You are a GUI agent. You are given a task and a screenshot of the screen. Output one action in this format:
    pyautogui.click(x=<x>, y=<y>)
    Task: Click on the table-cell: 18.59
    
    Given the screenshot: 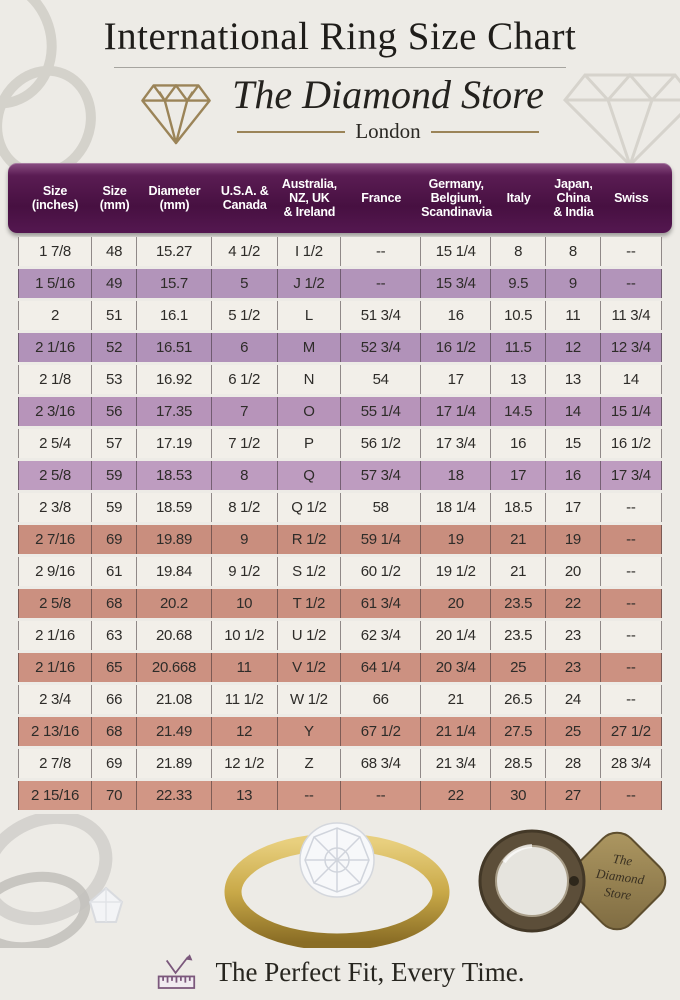 What is the action you would take?
    pyautogui.click(x=174, y=507)
    